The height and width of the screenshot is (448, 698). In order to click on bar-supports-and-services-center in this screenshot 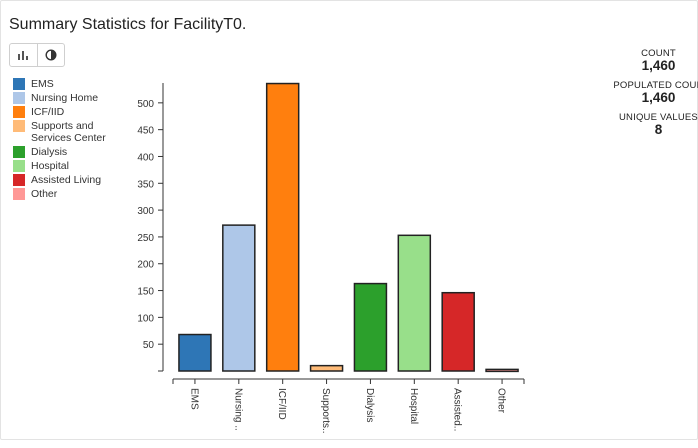, I will do `click(326, 368)`.